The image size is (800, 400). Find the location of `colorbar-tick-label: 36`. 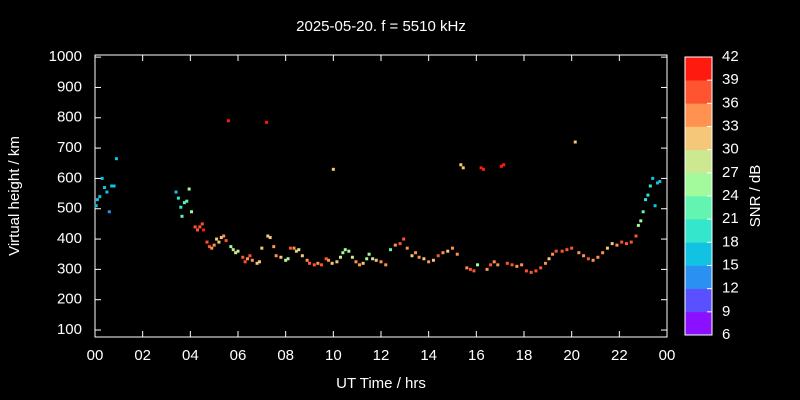

colorbar-tick-label: 36 is located at coordinates (730, 102).